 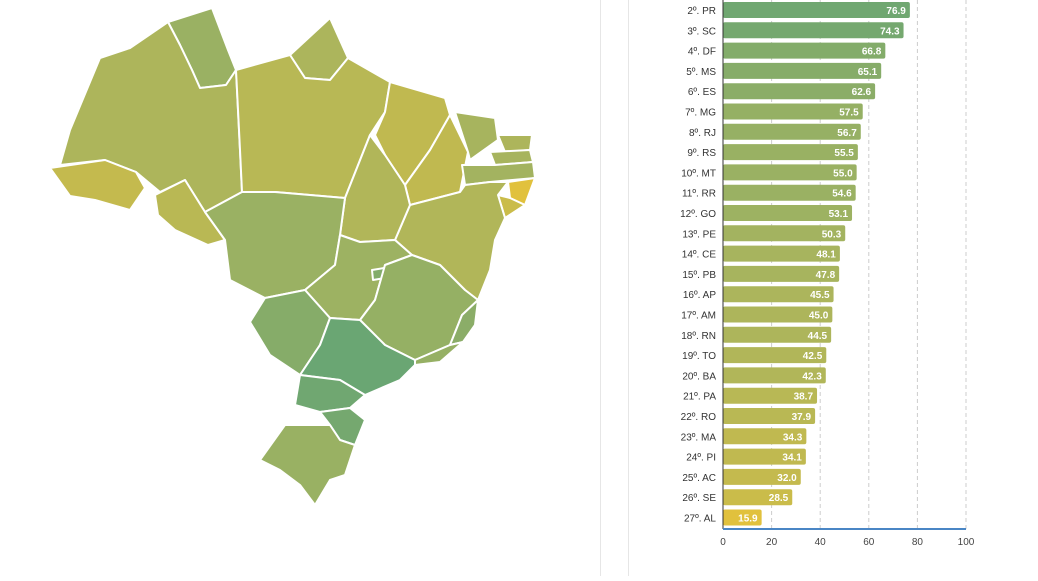 What do you see at coordinates (699, 417) in the screenshot?
I see `category-label: 22º. RO` at bounding box center [699, 417].